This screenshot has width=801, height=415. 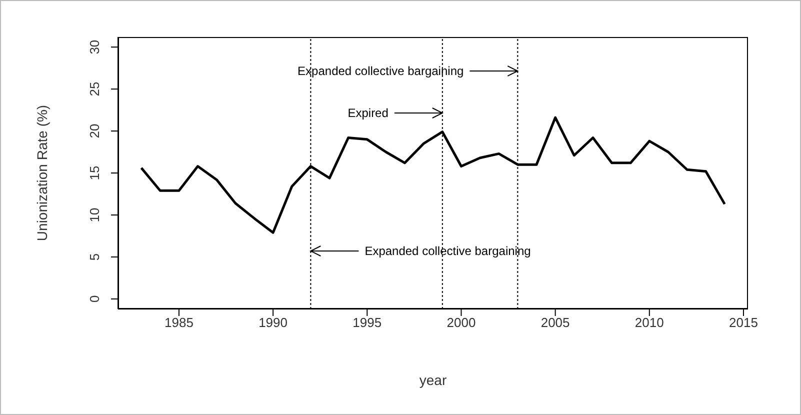 I want to click on y-axis-title: Unionization Rate (%), so click(x=42, y=173).